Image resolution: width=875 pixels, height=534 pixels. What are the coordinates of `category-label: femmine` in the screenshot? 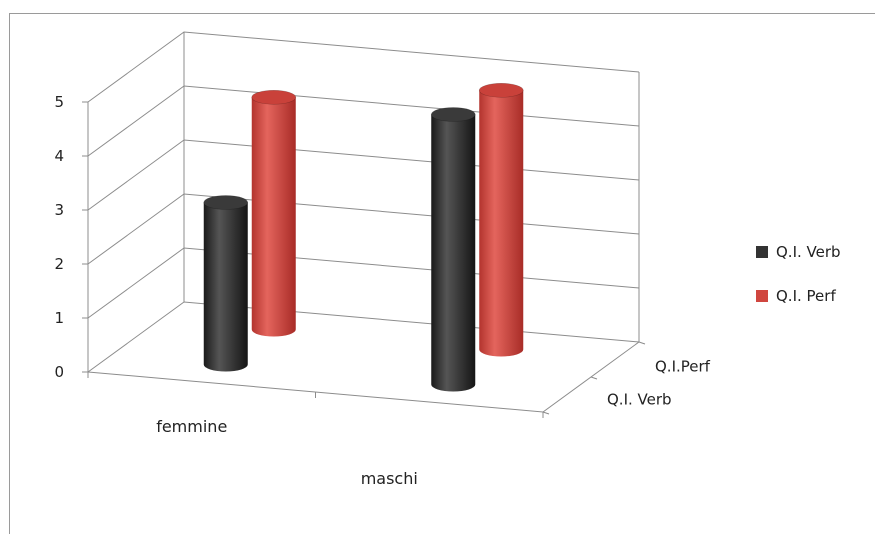 It's located at (191, 426).